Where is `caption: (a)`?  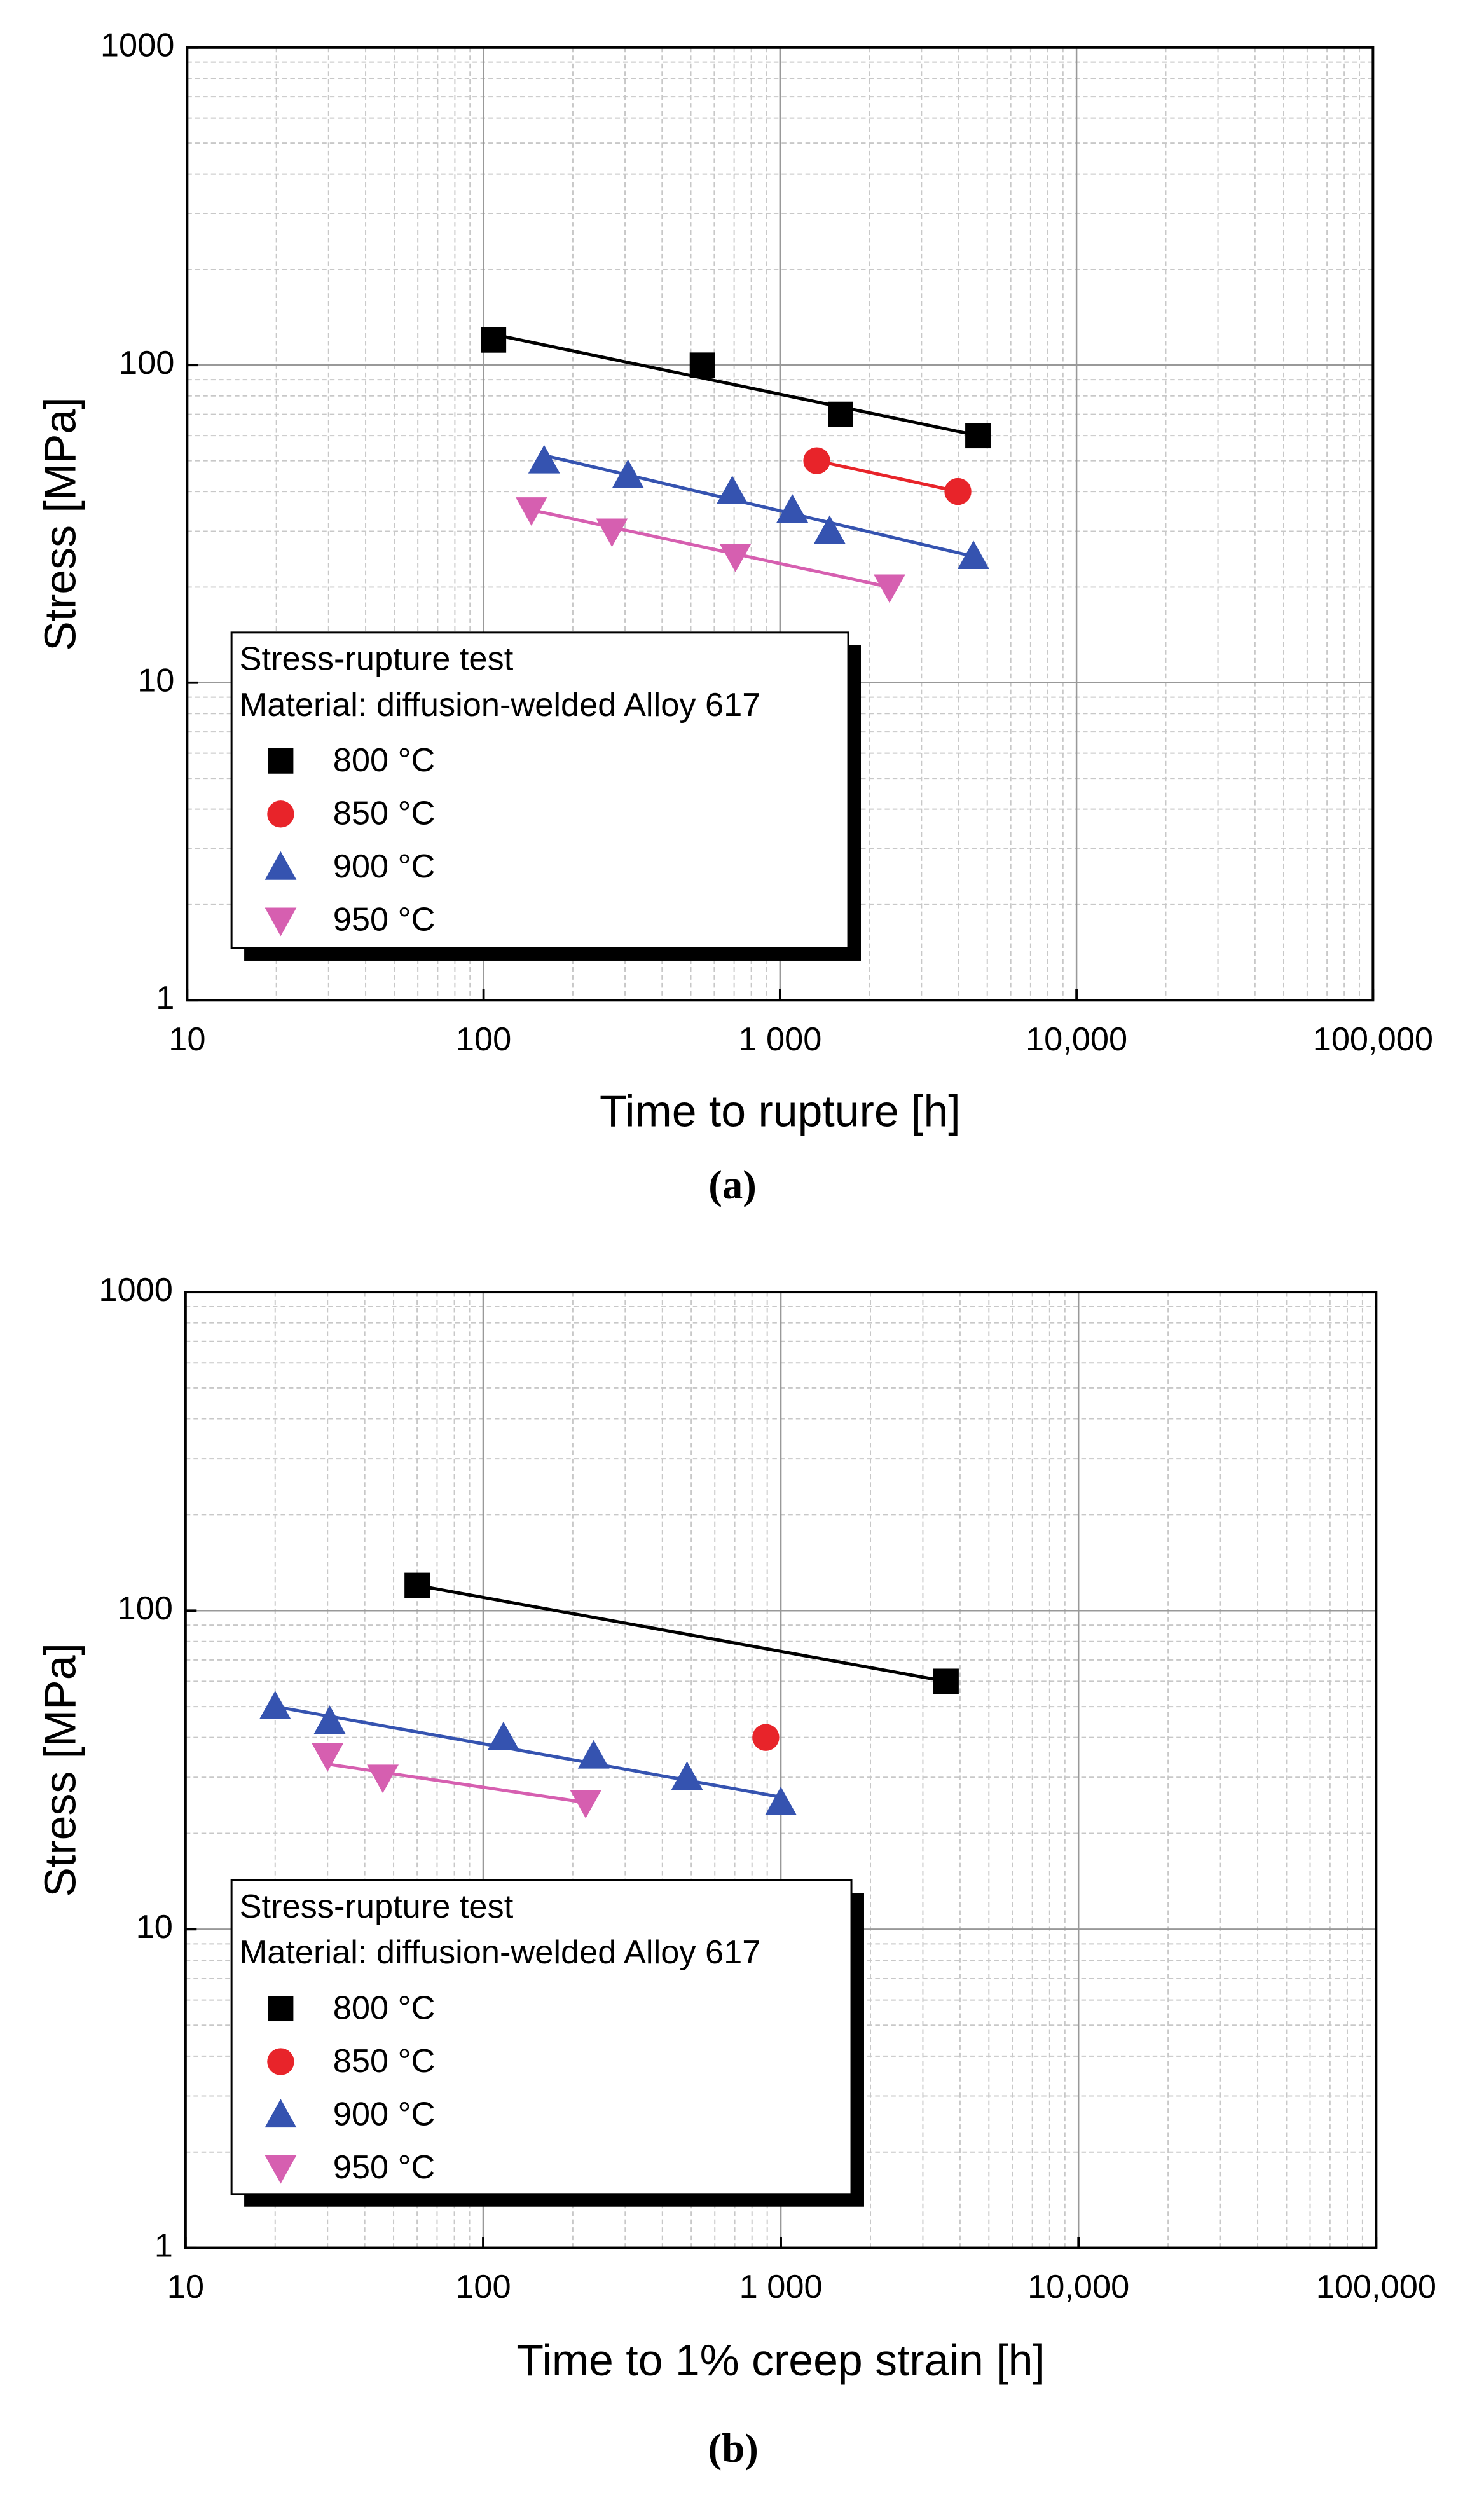 caption: (a) is located at coordinates (732, 1185).